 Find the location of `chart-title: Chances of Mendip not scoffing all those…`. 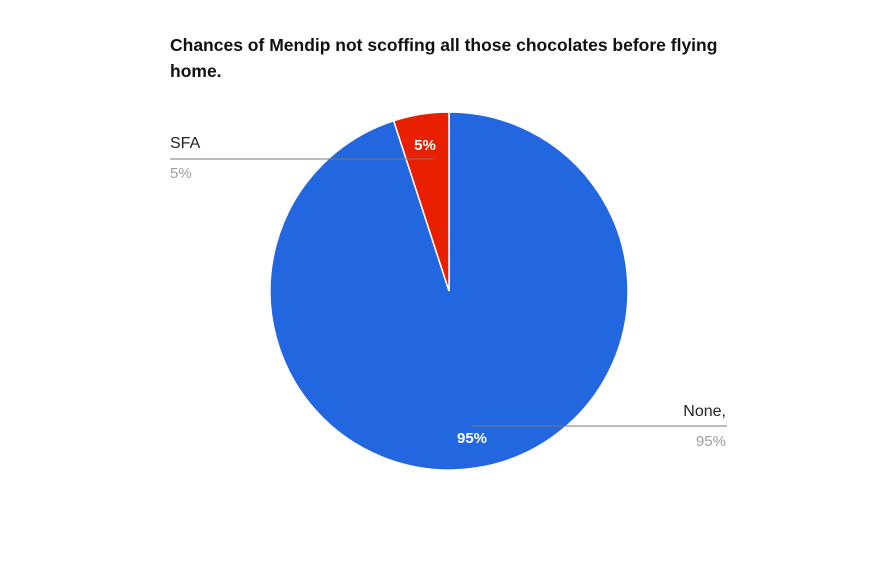

chart-title: Chances of Mendip not scoffing all those… is located at coordinates (444, 58).